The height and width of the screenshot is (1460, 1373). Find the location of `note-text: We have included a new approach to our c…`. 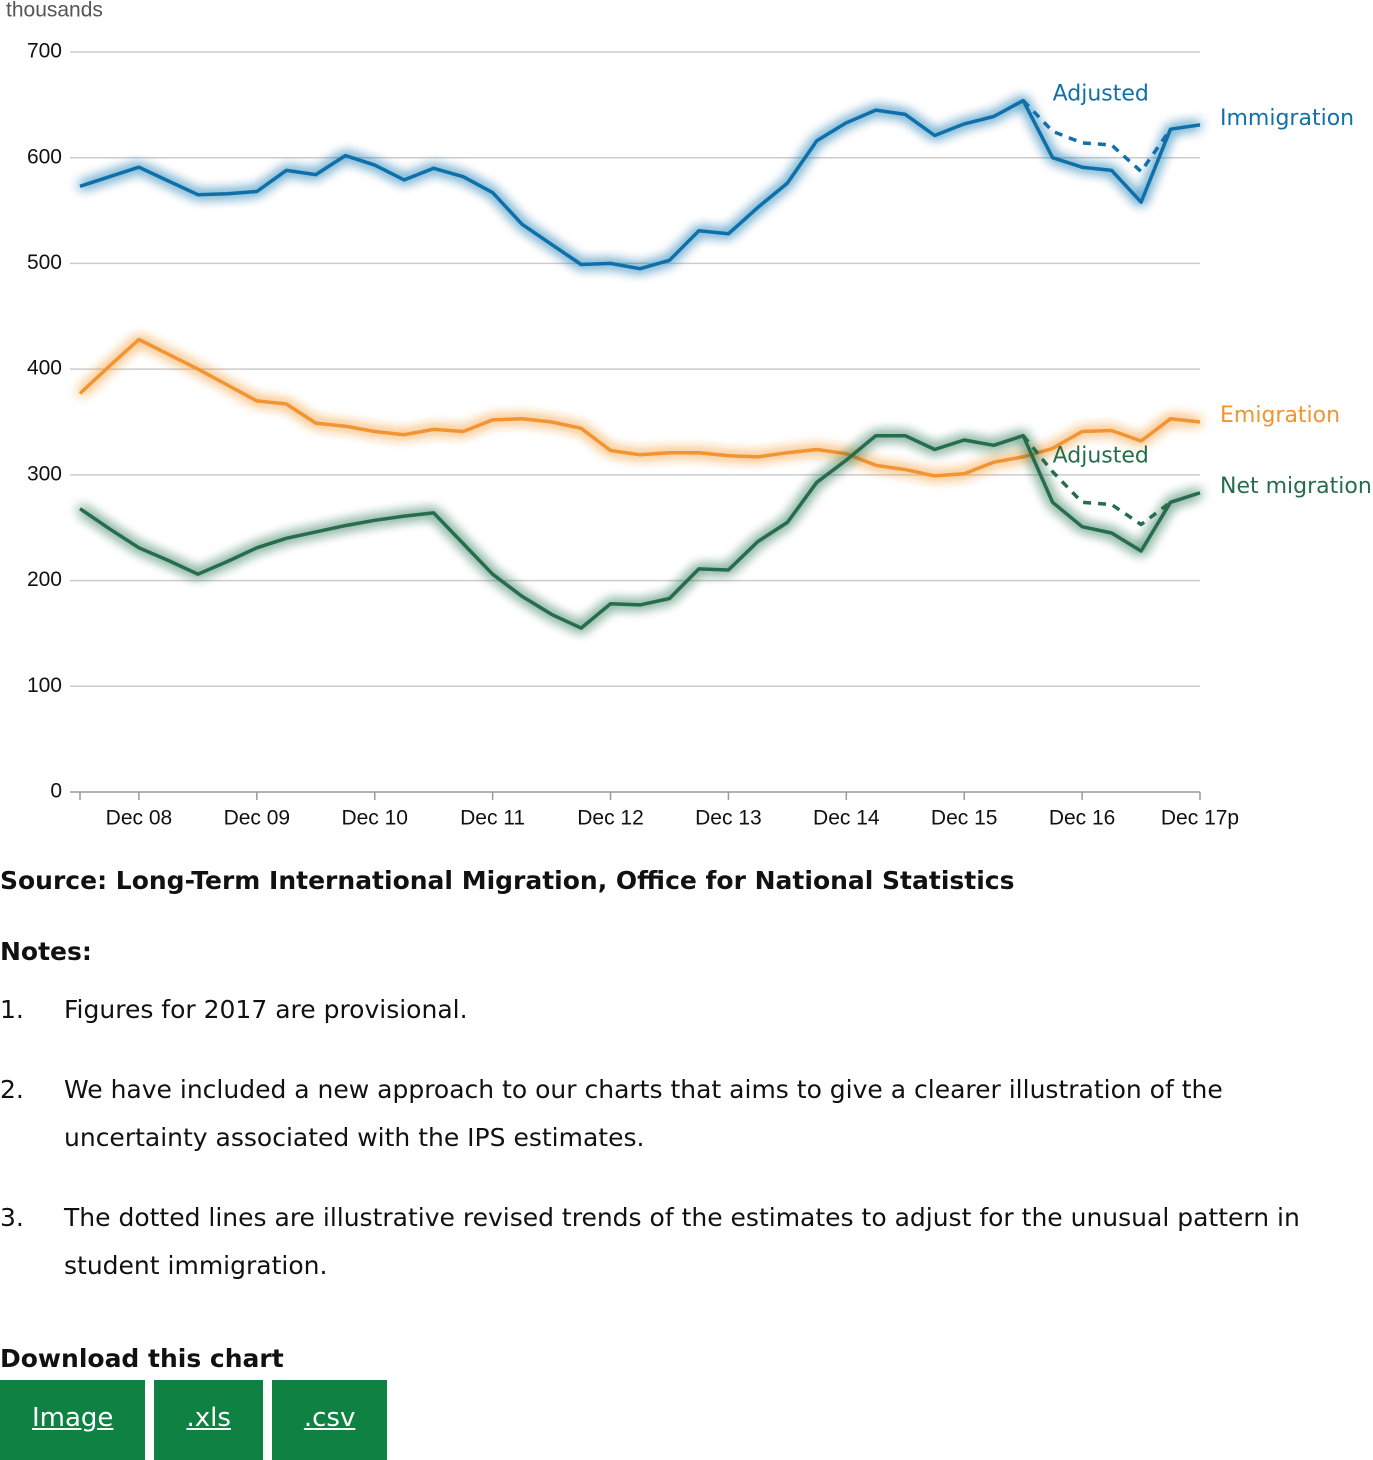

note-text: We have included a new approach to our c… is located at coordinates (643, 1113).